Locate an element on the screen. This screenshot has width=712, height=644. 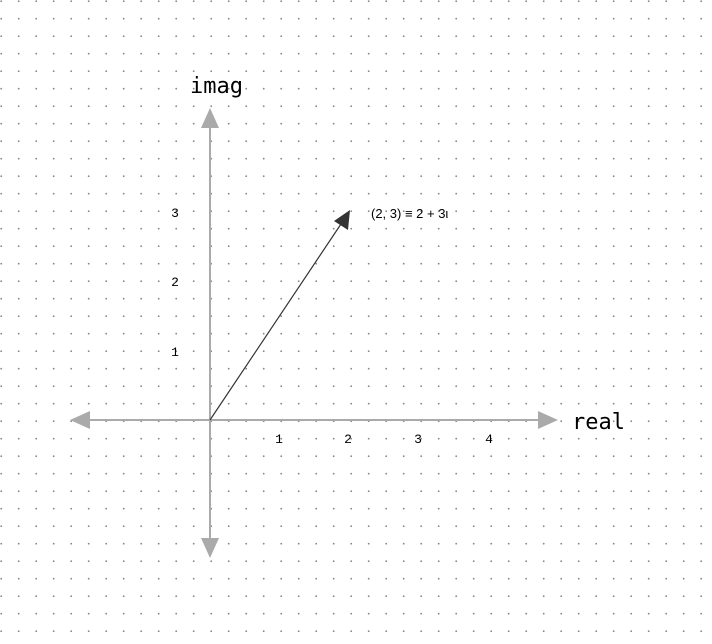
x-tick-4: 4 is located at coordinates (489, 439).